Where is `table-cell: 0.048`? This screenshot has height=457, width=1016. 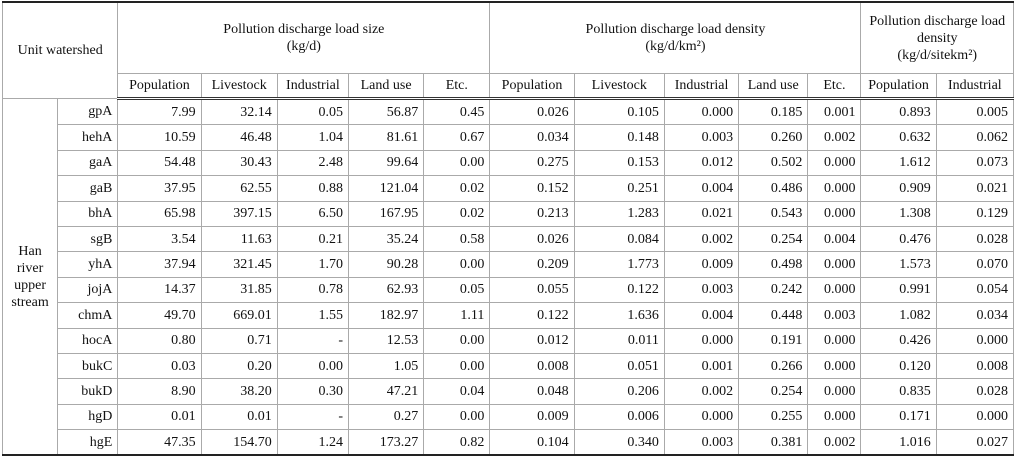 table-cell: 0.048 is located at coordinates (532, 391).